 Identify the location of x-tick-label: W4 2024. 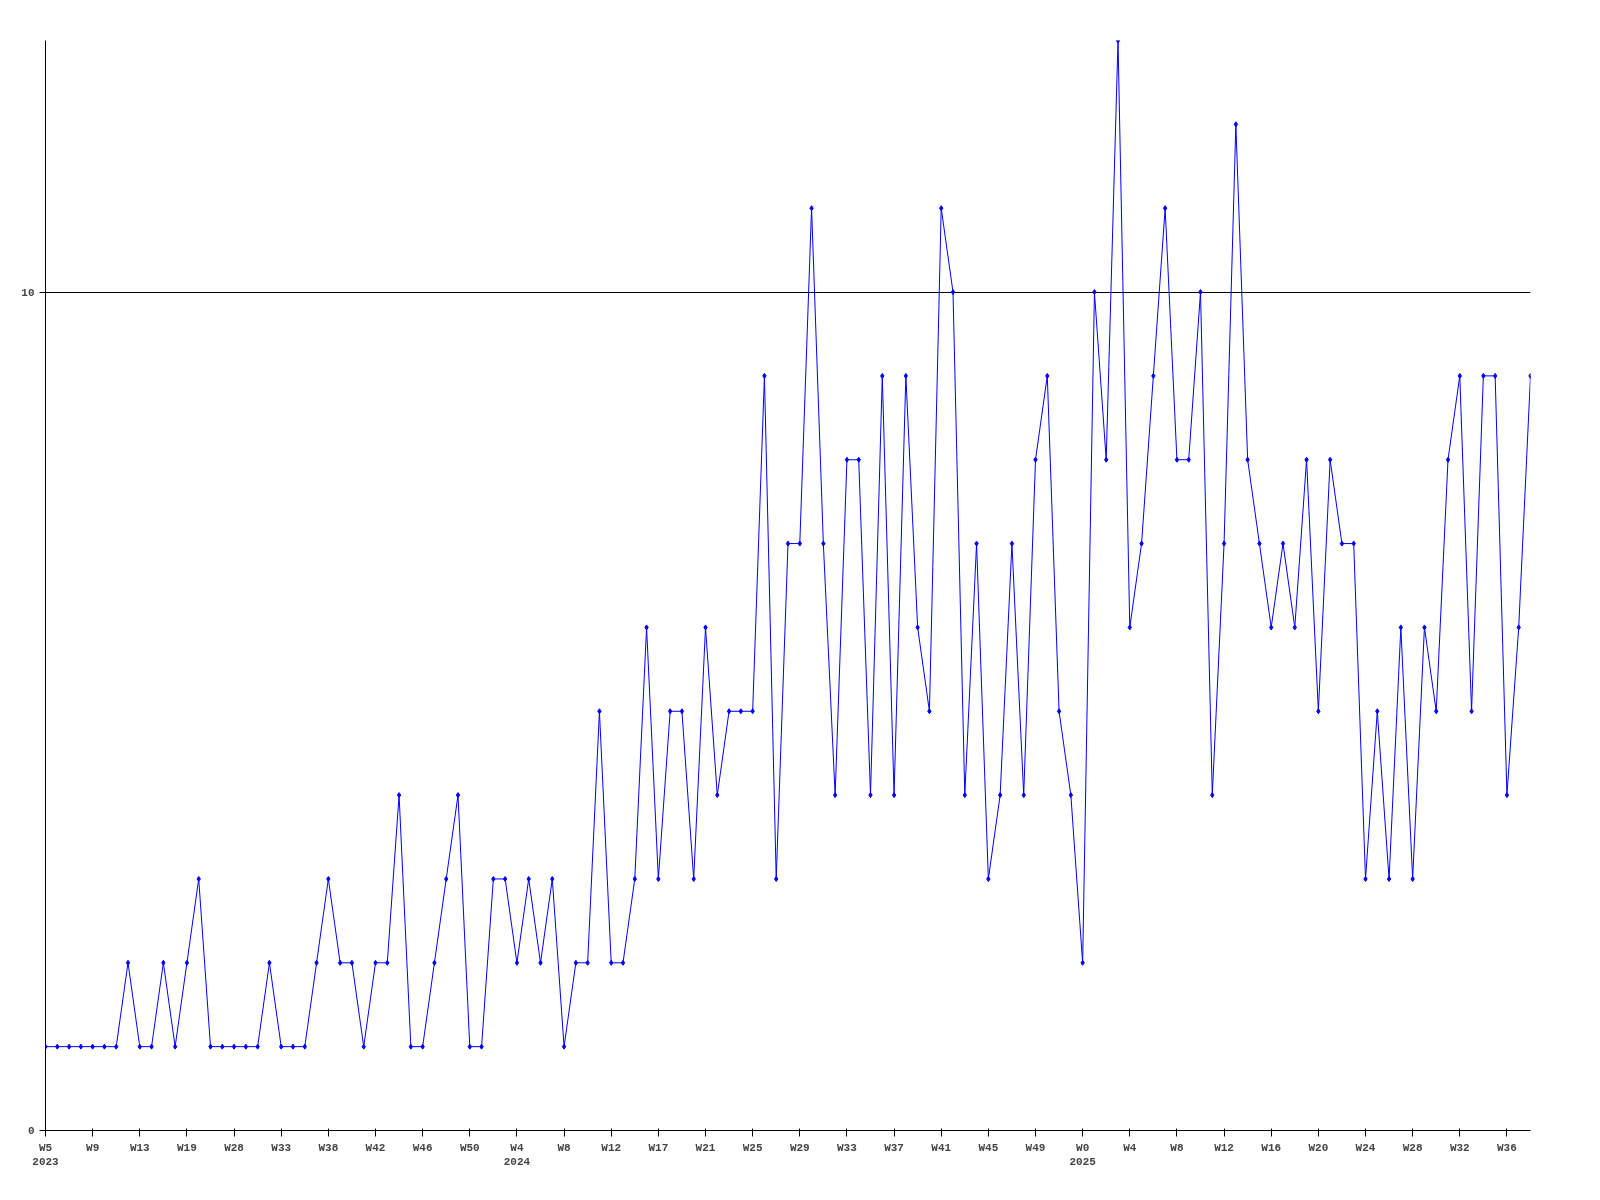
(517, 1154).